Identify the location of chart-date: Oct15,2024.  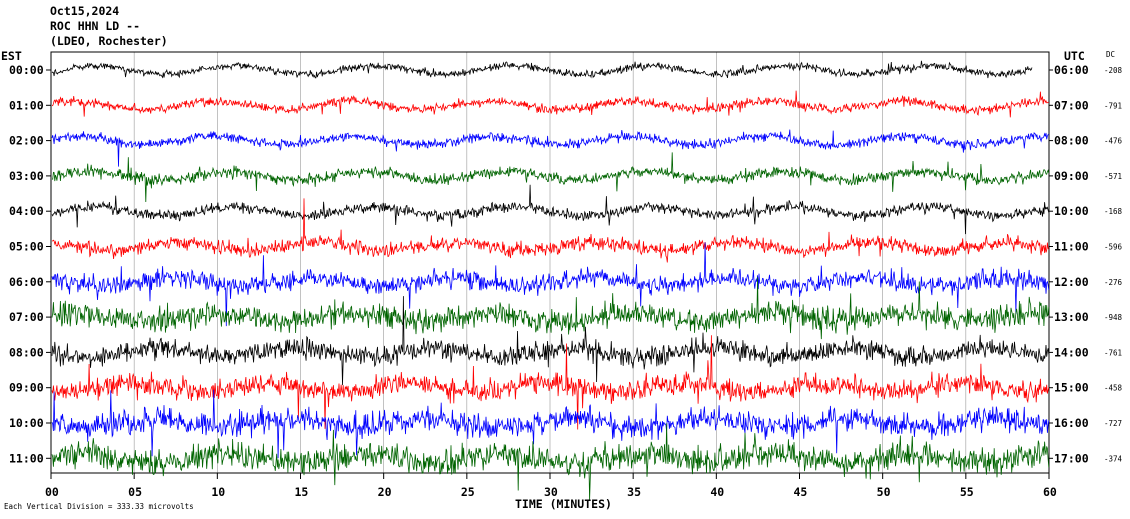
(84, 11).